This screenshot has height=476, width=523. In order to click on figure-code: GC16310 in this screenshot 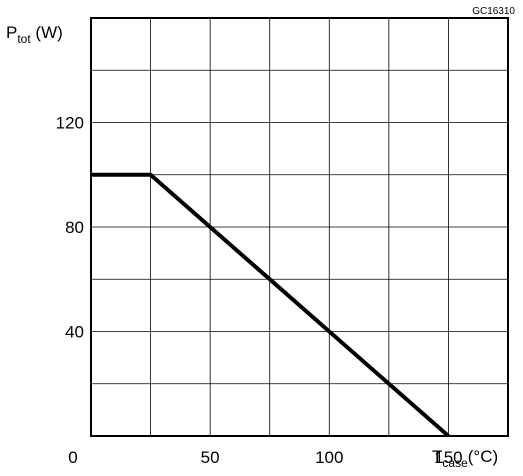, I will do `click(493, 11)`.